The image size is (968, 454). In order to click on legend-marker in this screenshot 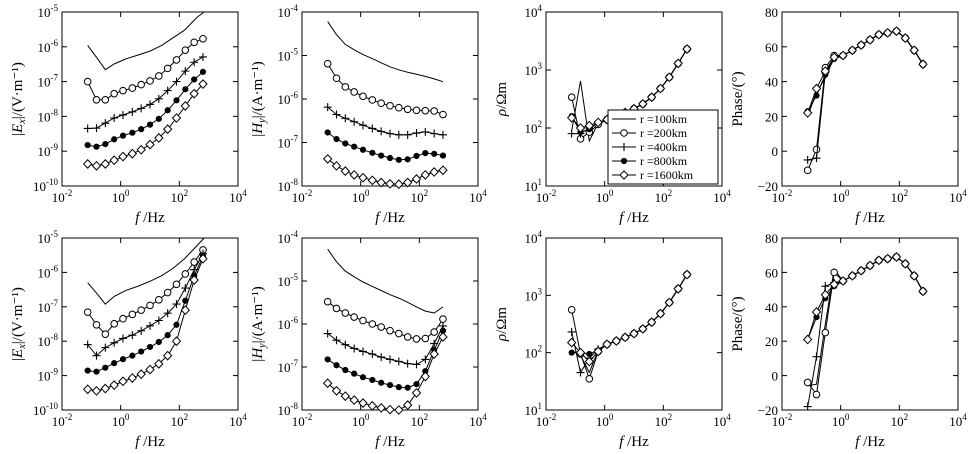, I will do `click(624, 161)`.